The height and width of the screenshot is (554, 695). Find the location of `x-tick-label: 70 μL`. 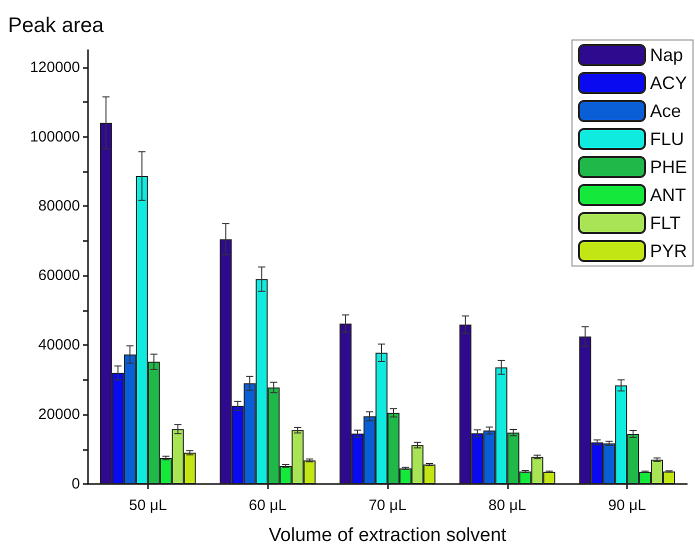

x-tick-label: 70 μL is located at coordinates (387, 505).